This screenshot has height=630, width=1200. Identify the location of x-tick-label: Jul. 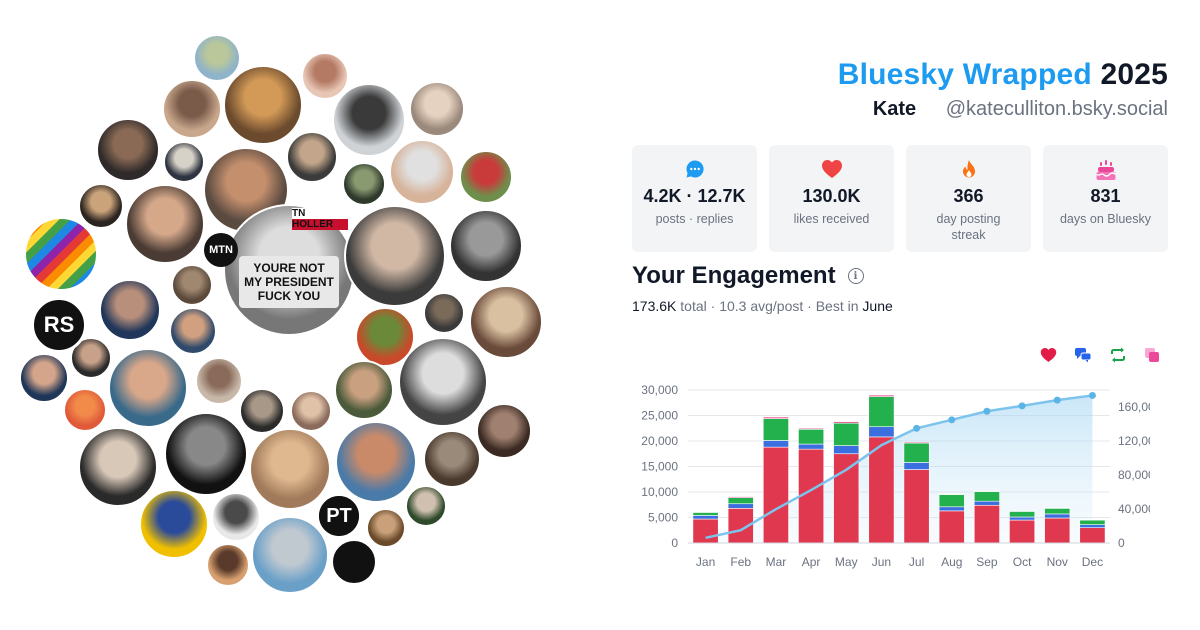
(916, 562).